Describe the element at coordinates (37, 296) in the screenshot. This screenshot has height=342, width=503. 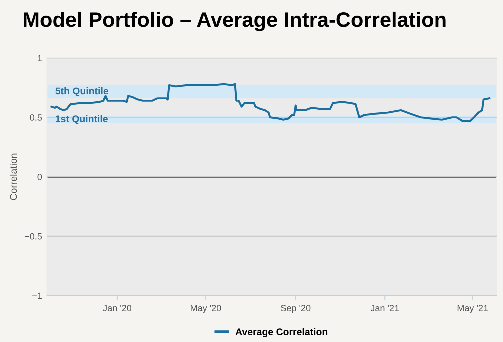
I see `y-tick-label: −1` at that location.